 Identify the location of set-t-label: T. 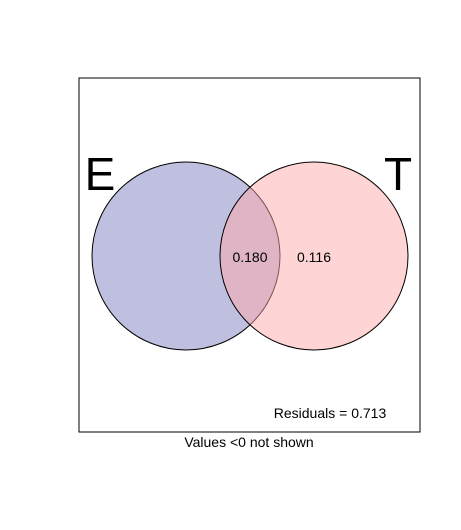
(398, 174).